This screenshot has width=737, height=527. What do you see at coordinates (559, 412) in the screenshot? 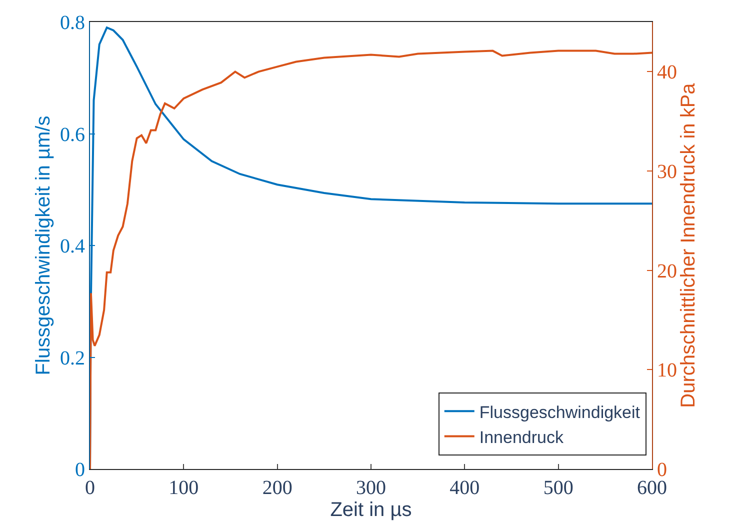
I see `legend-label: Flussgeschwindigkeit` at bounding box center [559, 412].